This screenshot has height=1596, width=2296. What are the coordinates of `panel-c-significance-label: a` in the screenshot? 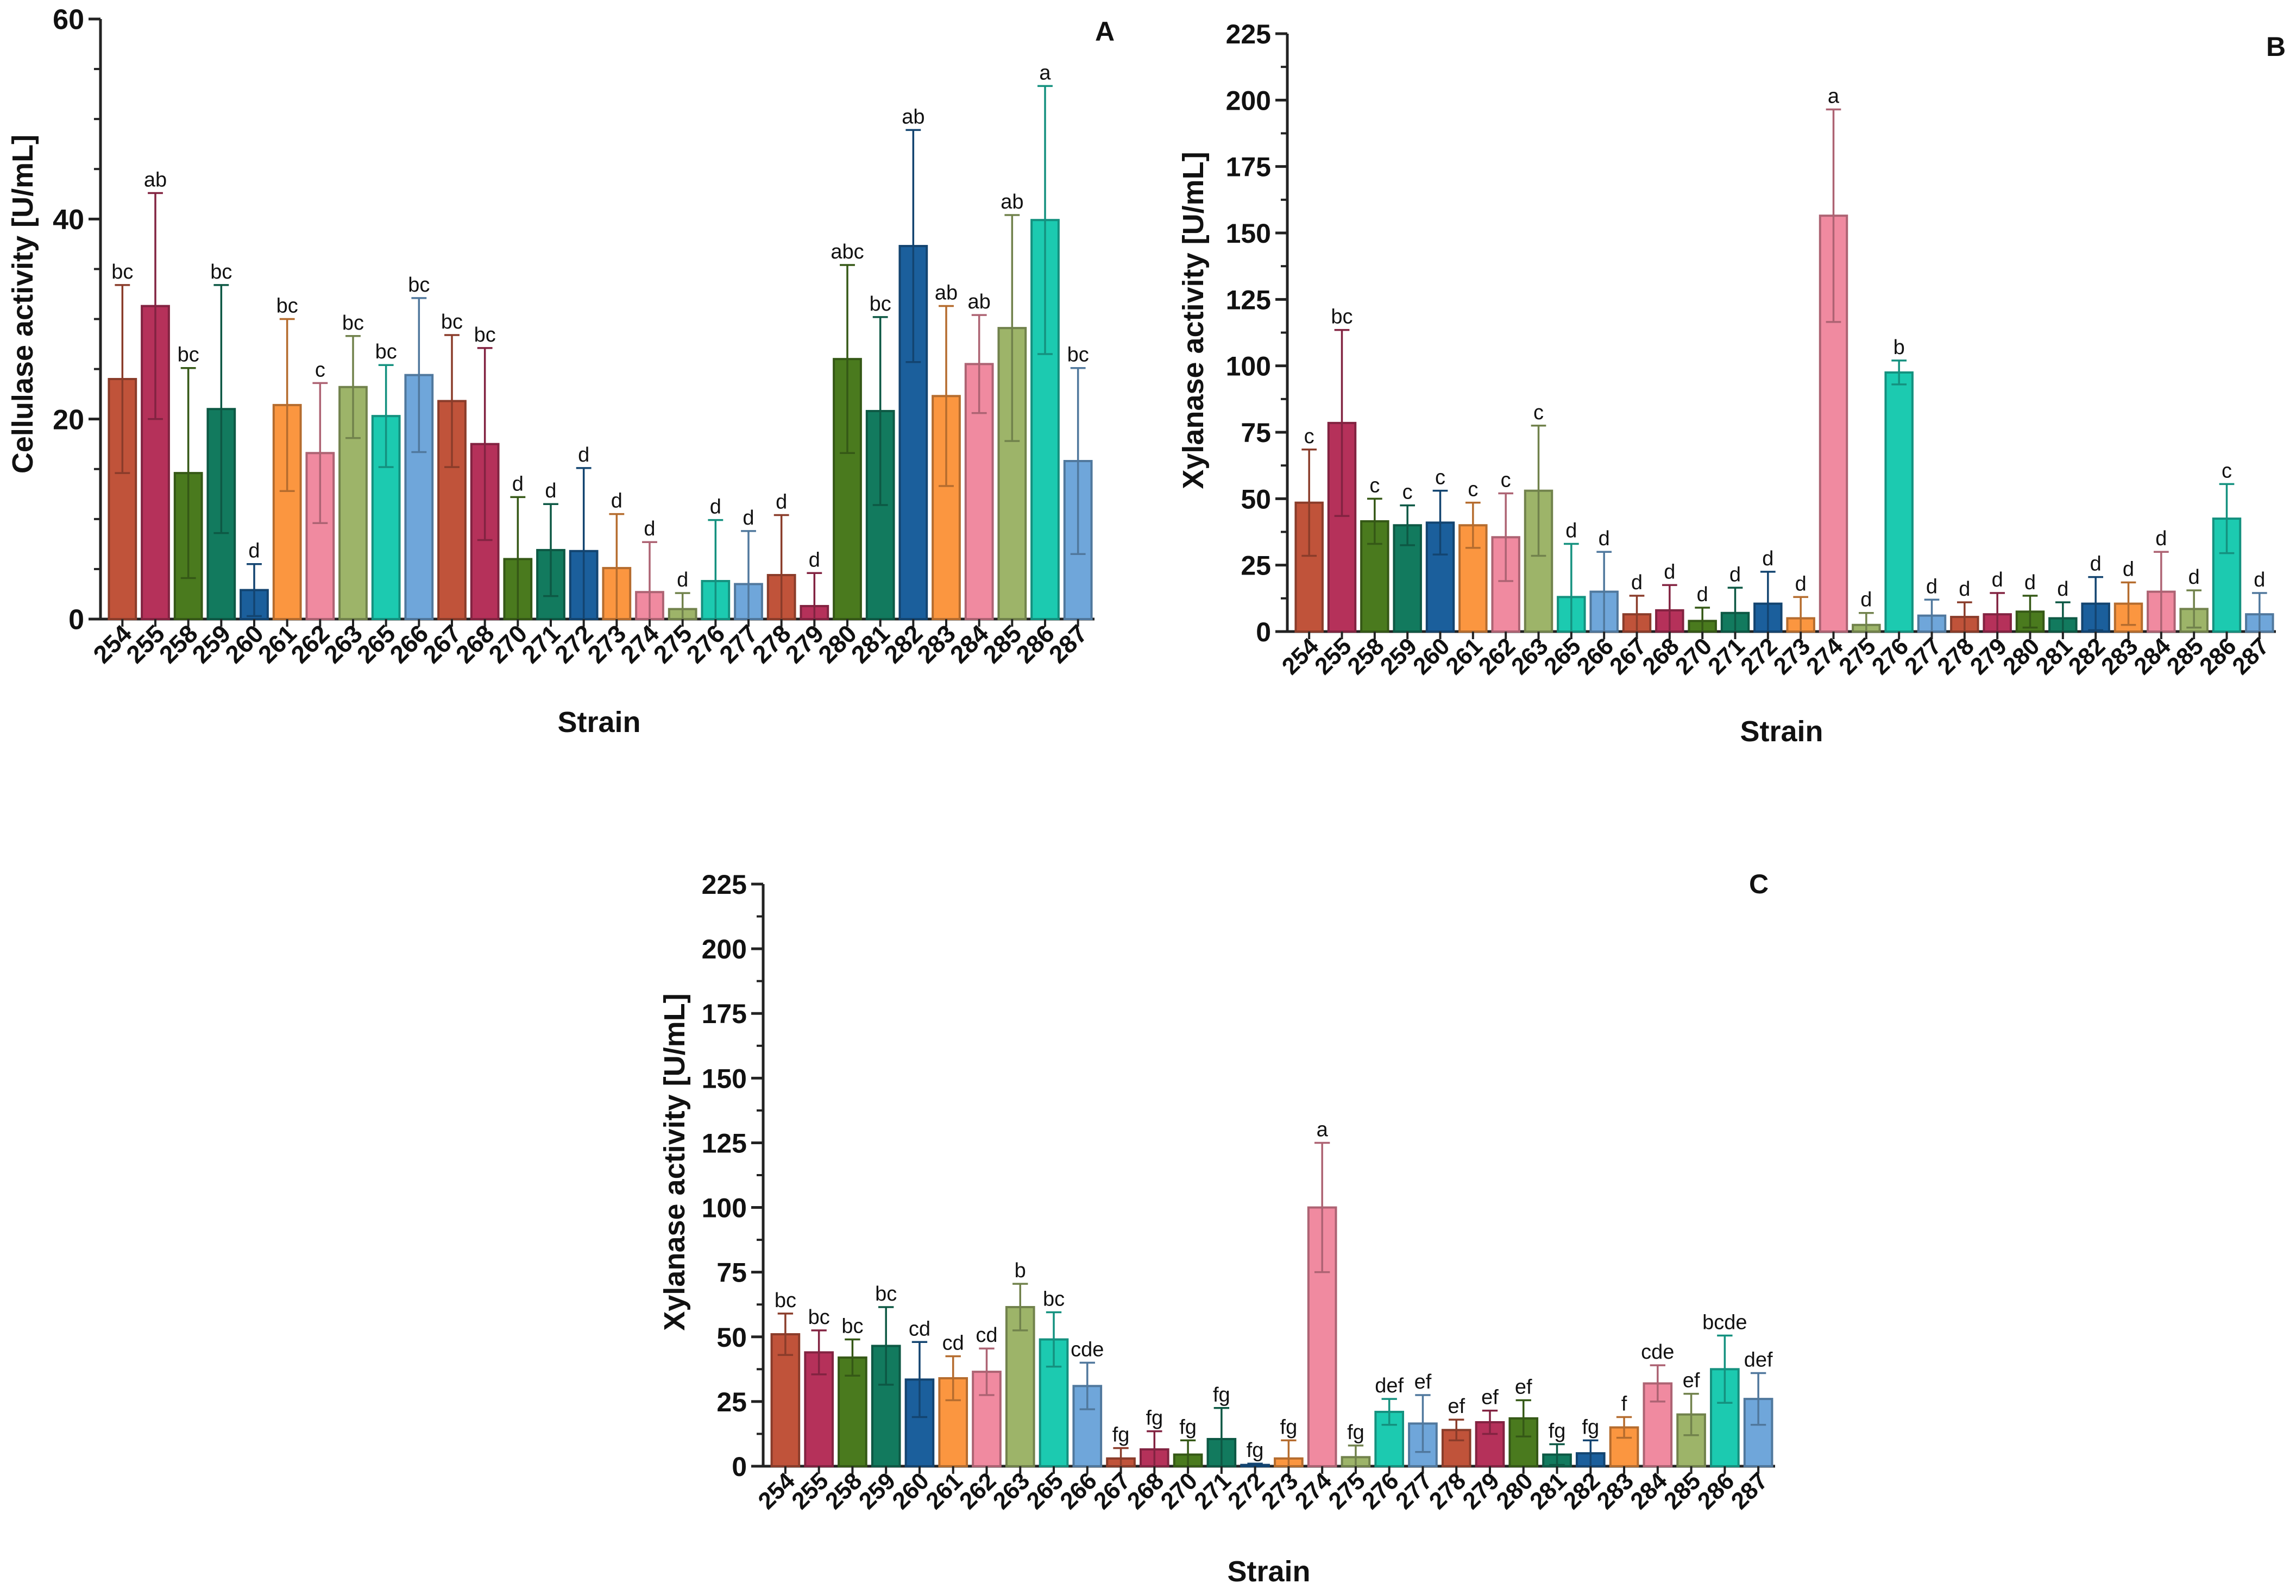 It's located at (1323, 1129).